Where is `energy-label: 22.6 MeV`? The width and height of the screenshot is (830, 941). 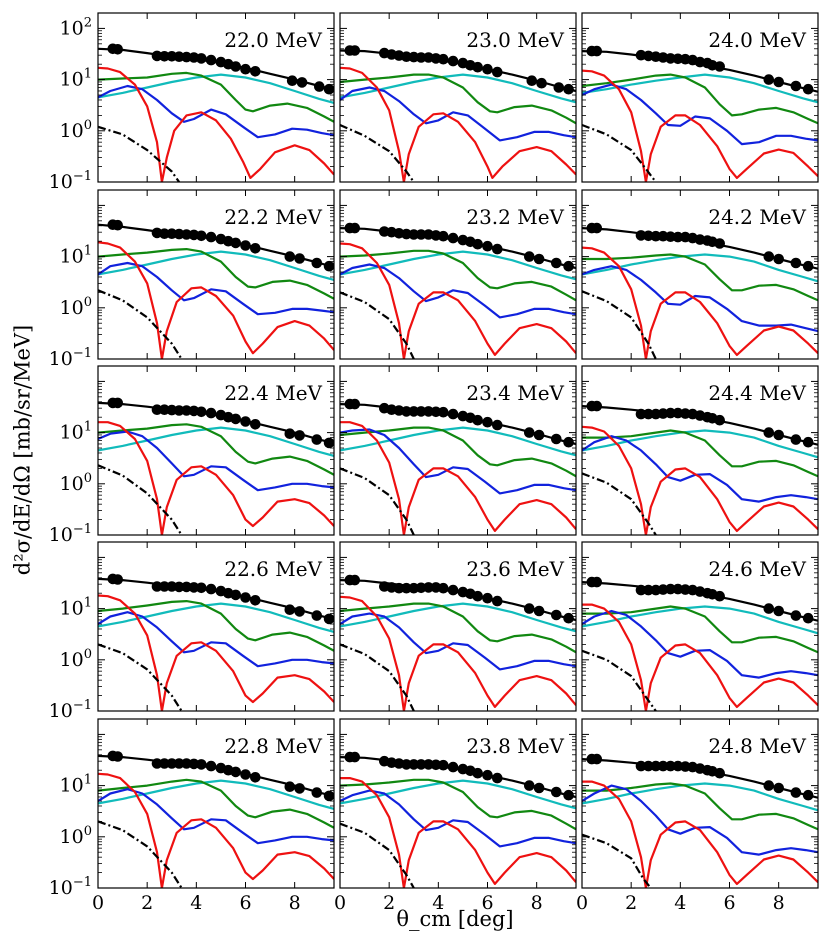 energy-label: 22.6 MeV is located at coordinates (273, 569).